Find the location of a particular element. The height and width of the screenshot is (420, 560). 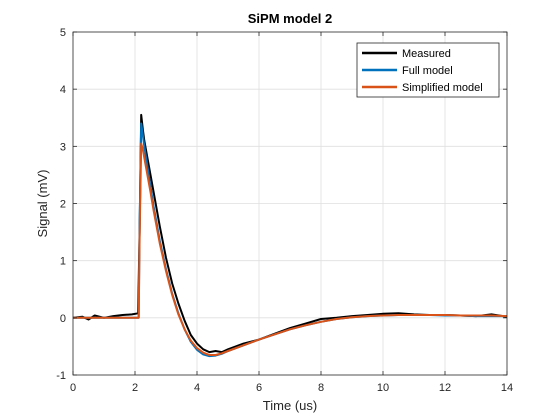

x-tick-label: 8 is located at coordinates (321, 388).